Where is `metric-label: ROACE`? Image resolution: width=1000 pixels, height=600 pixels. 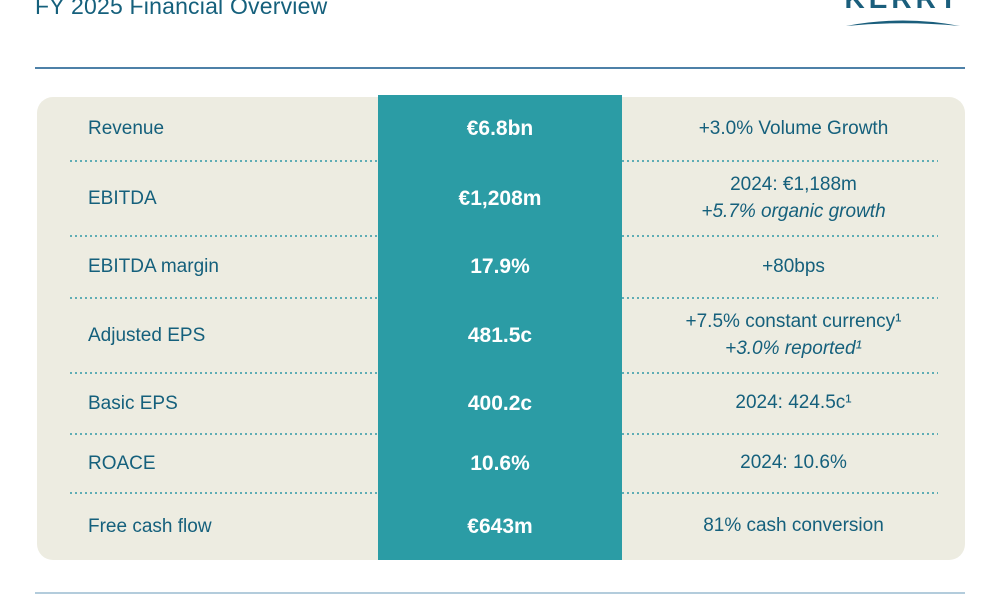 metric-label: ROACE is located at coordinates (122, 463).